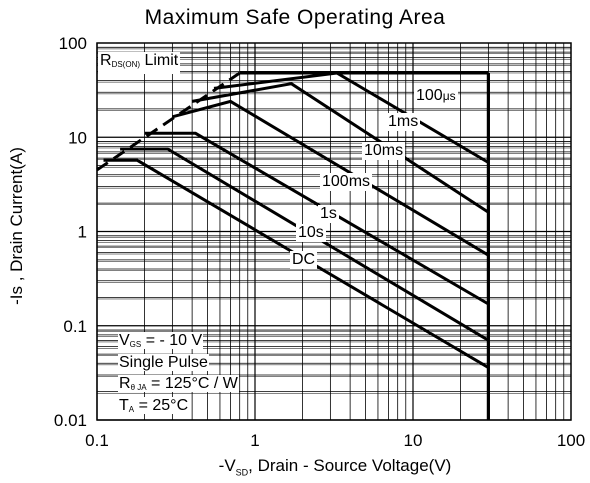  What do you see at coordinates (304, 260) in the screenshot?
I see `label-dc: DC` at bounding box center [304, 260].